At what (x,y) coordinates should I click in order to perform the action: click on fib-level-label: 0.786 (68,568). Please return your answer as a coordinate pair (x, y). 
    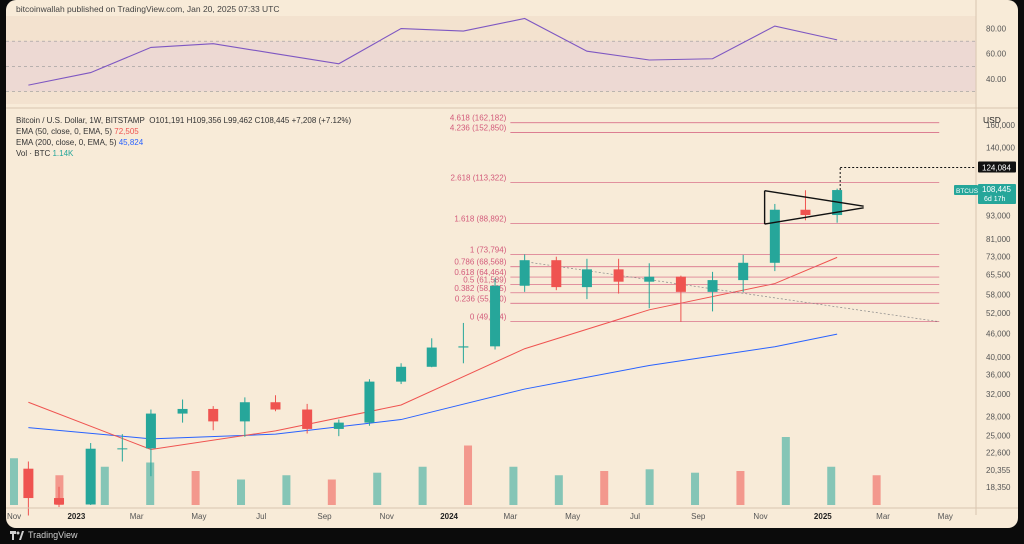
    Looking at the image, I should click on (480, 262).